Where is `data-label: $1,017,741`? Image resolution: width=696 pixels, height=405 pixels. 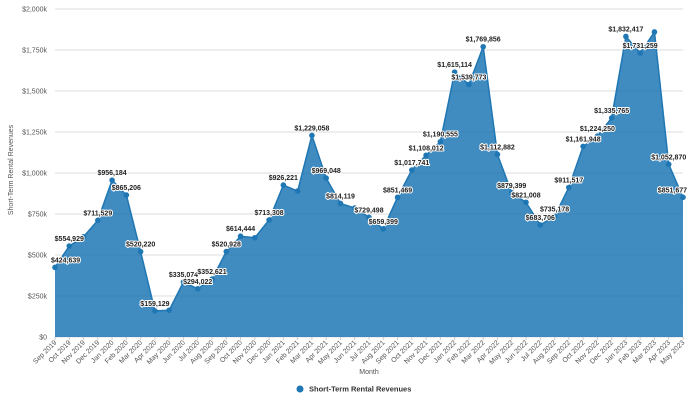
data-label: $1,017,741 is located at coordinates (411, 163).